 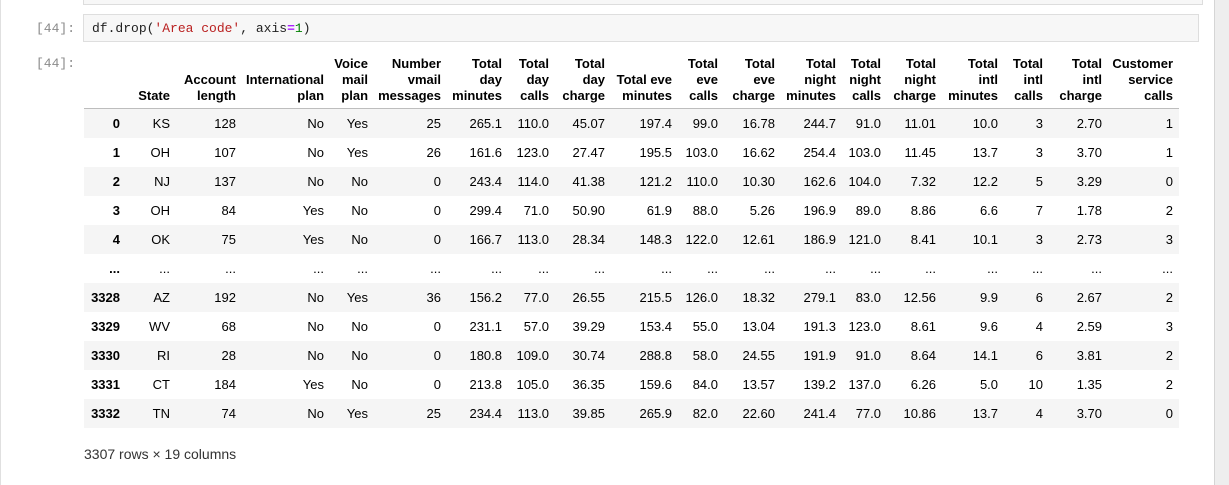 What do you see at coordinates (868, 297) in the screenshot?
I see `table-cell: 83.0` at bounding box center [868, 297].